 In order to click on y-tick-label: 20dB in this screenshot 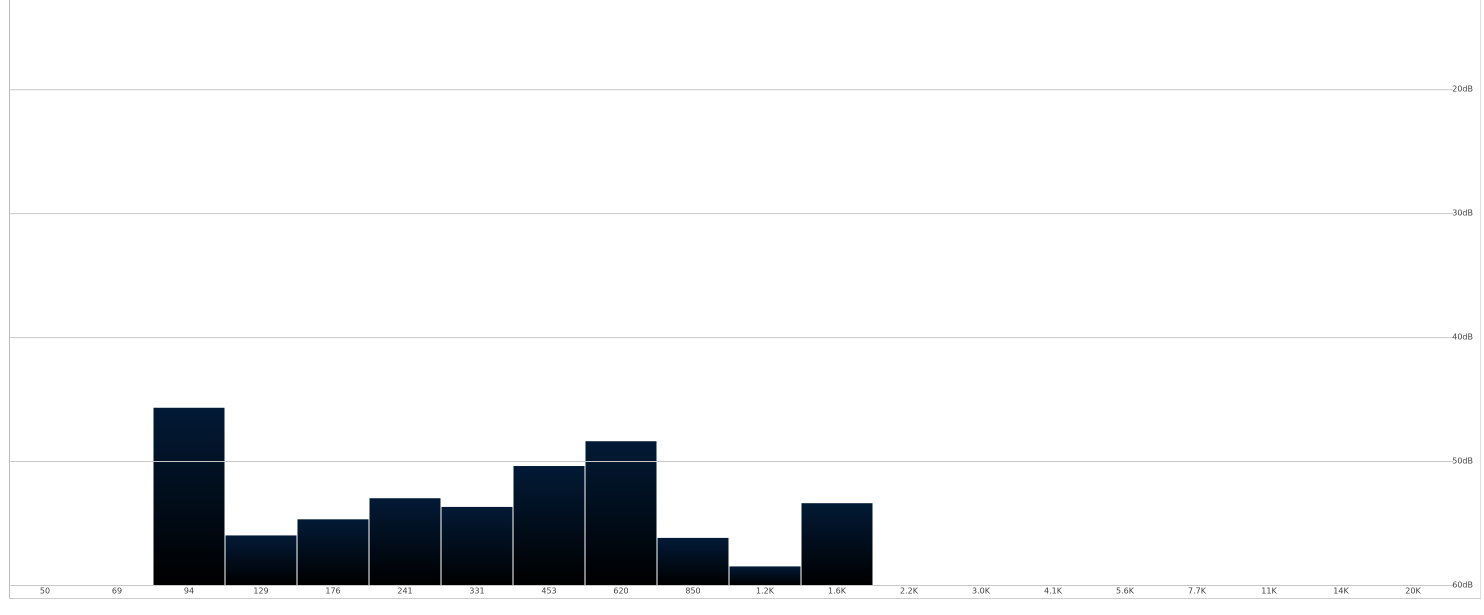, I will do `click(1462, 89)`.